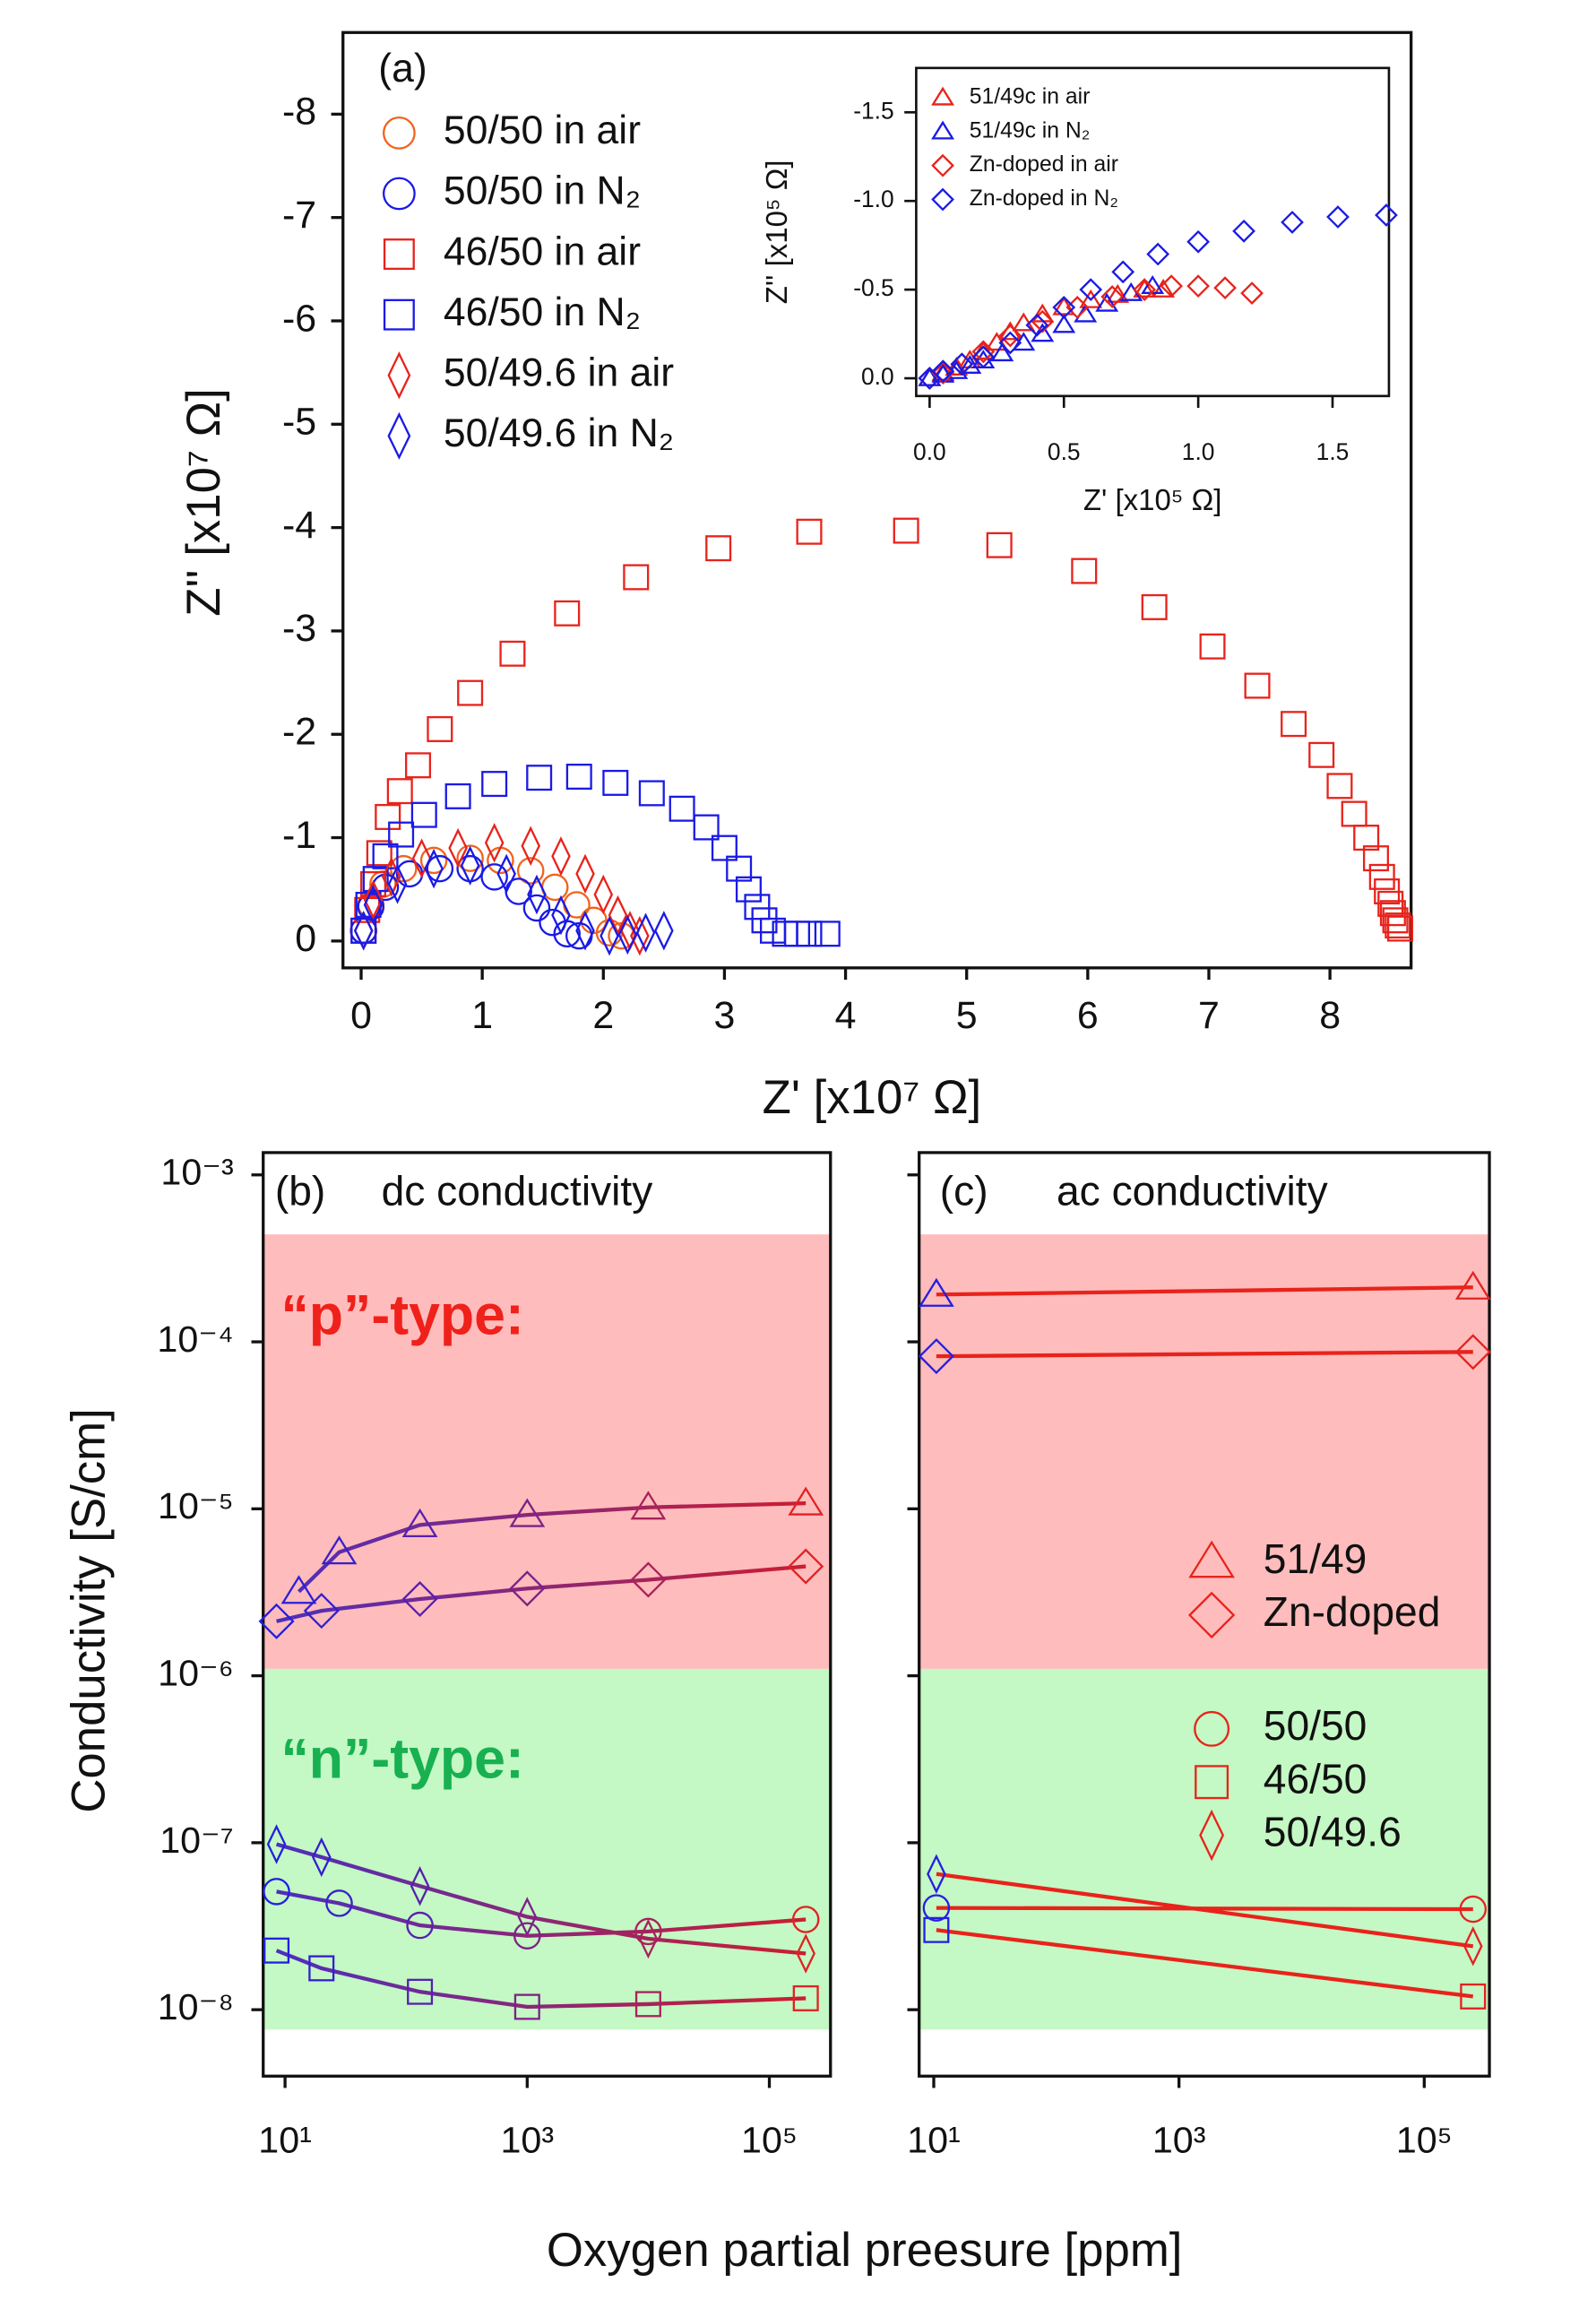 This screenshot has height=2317, width=1596. What do you see at coordinates (543, 191) in the screenshot?
I see `legend-label: 50/50 in N₂` at bounding box center [543, 191].